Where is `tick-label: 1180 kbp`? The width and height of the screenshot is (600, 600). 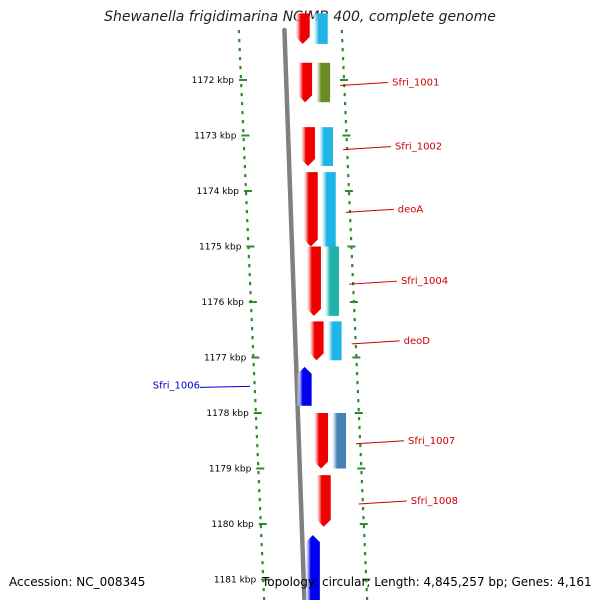
tick-label: 1180 kbp is located at coordinates (232, 525).